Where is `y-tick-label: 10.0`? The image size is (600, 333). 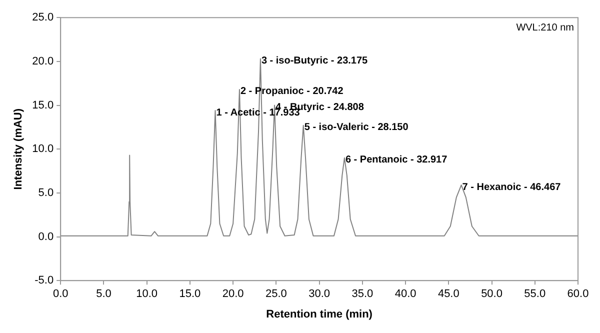
y-tick-label: 10.0 is located at coordinates (43, 149).